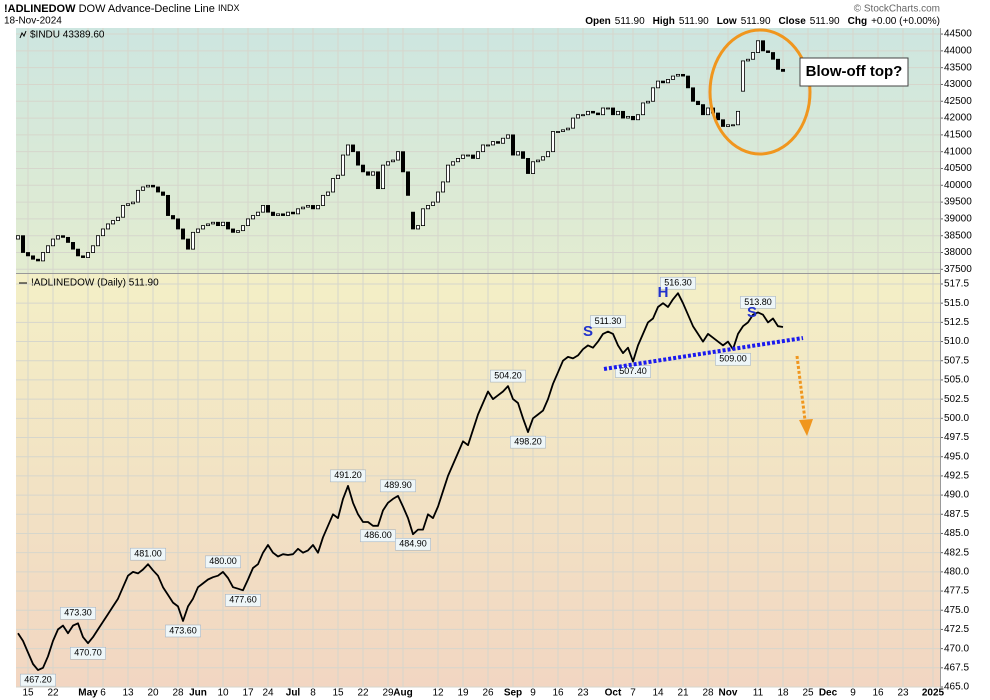 Image resolution: width=990 pixels, height=700 pixels. I want to click on quote-label: Open, so click(598, 21).